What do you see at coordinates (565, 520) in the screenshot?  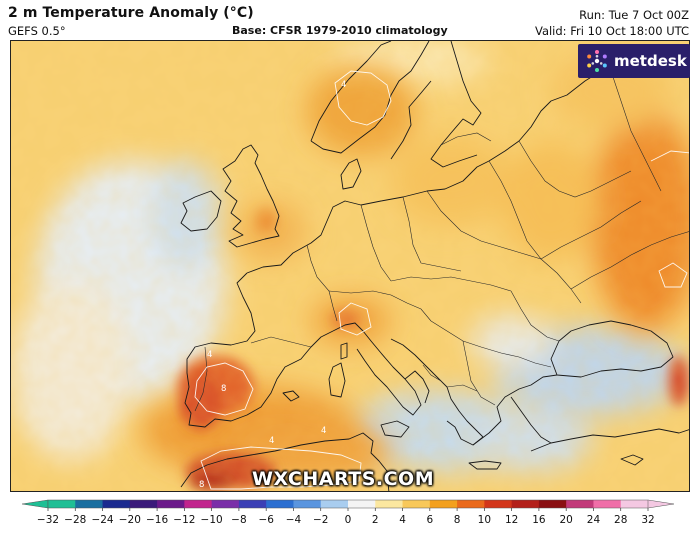 I see `colorbar-tick-label: 20` at bounding box center [565, 520].